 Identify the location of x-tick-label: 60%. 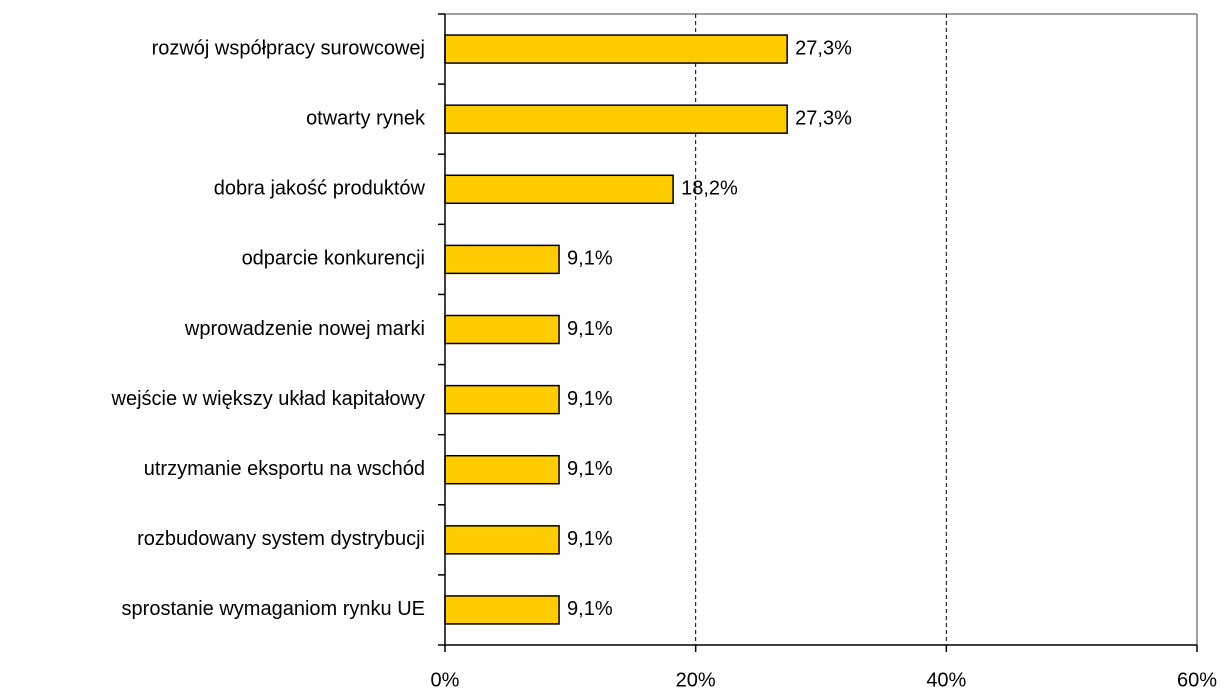
(1197, 680).